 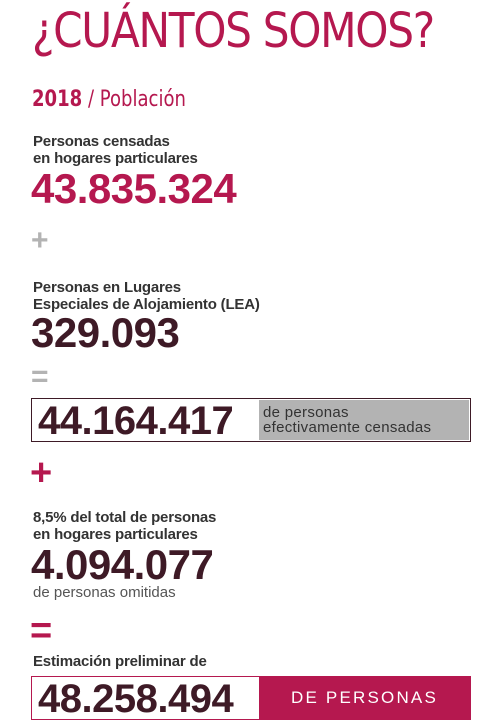 I want to click on total-censadas-value: 44.164.417, so click(x=136, y=421).